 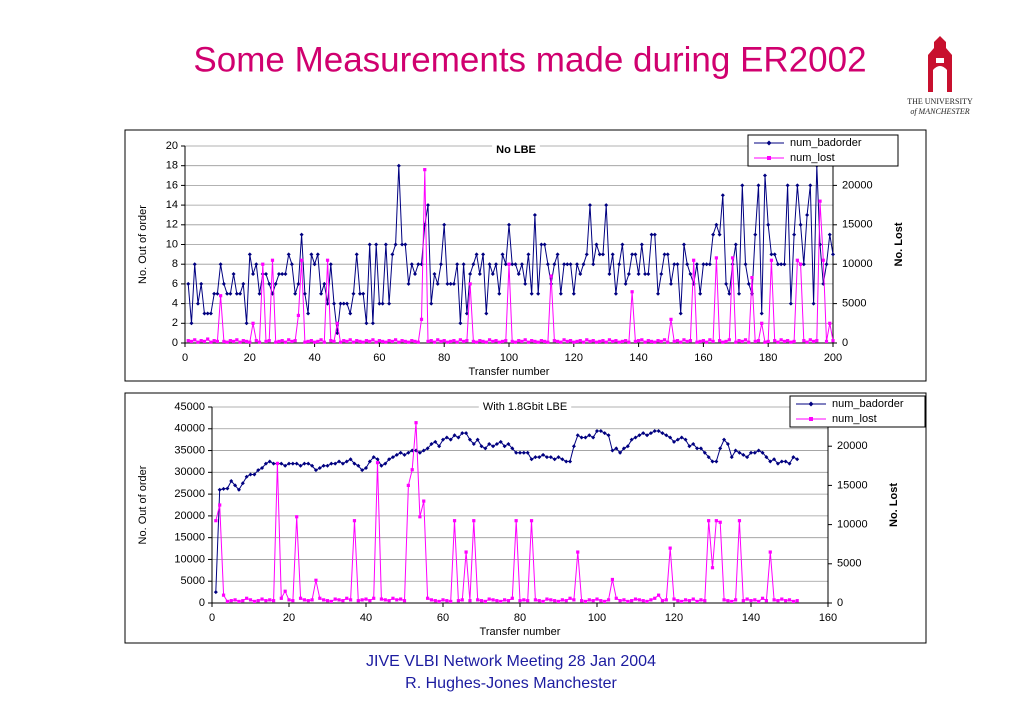 What do you see at coordinates (940, 101) in the screenshot?
I see `logo-text: THE UNIVERSITY` at bounding box center [940, 101].